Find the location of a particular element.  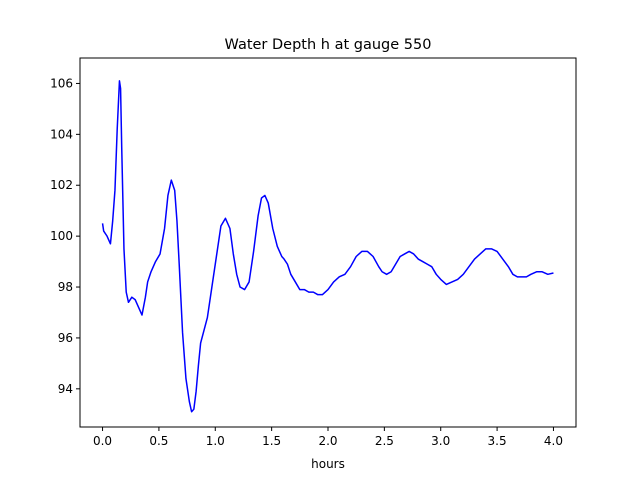

y-tick-label: 102 is located at coordinates (61, 185).